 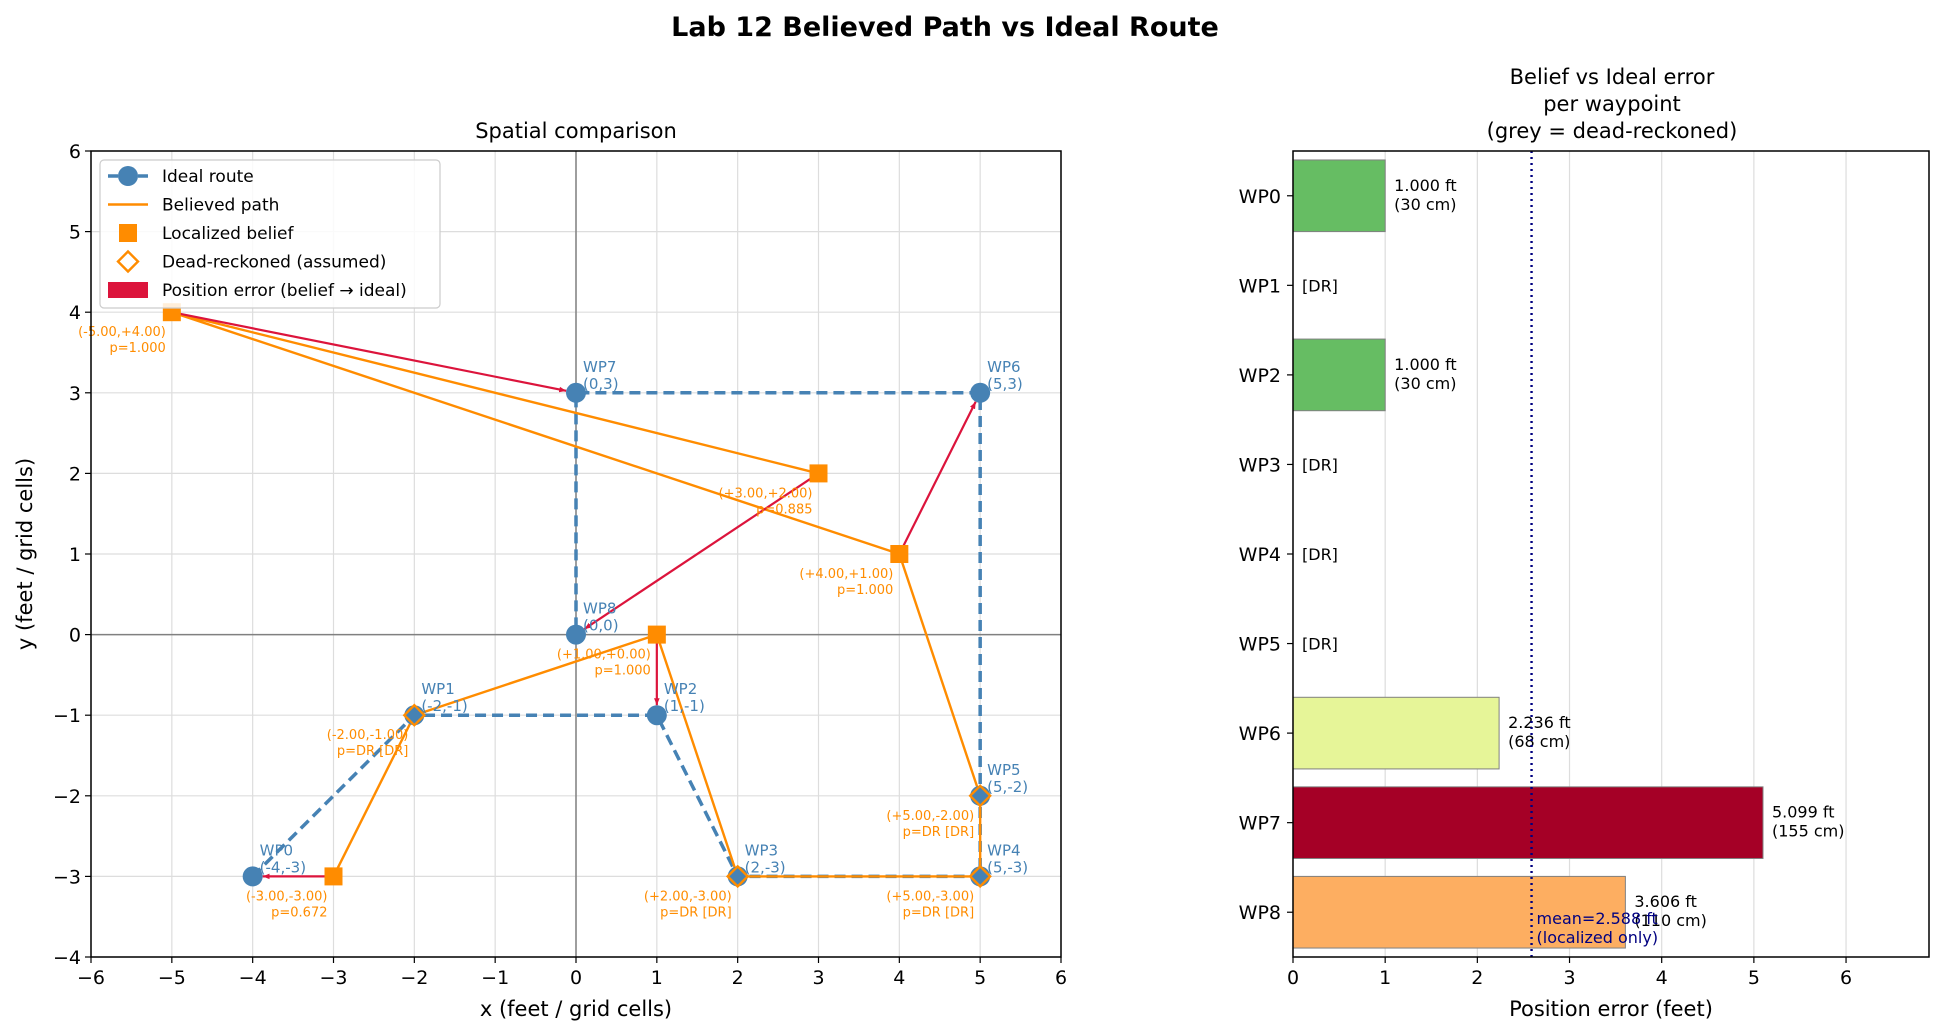 I want to click on waypoint-name-label: WP6, so click(x=1003, y=367).